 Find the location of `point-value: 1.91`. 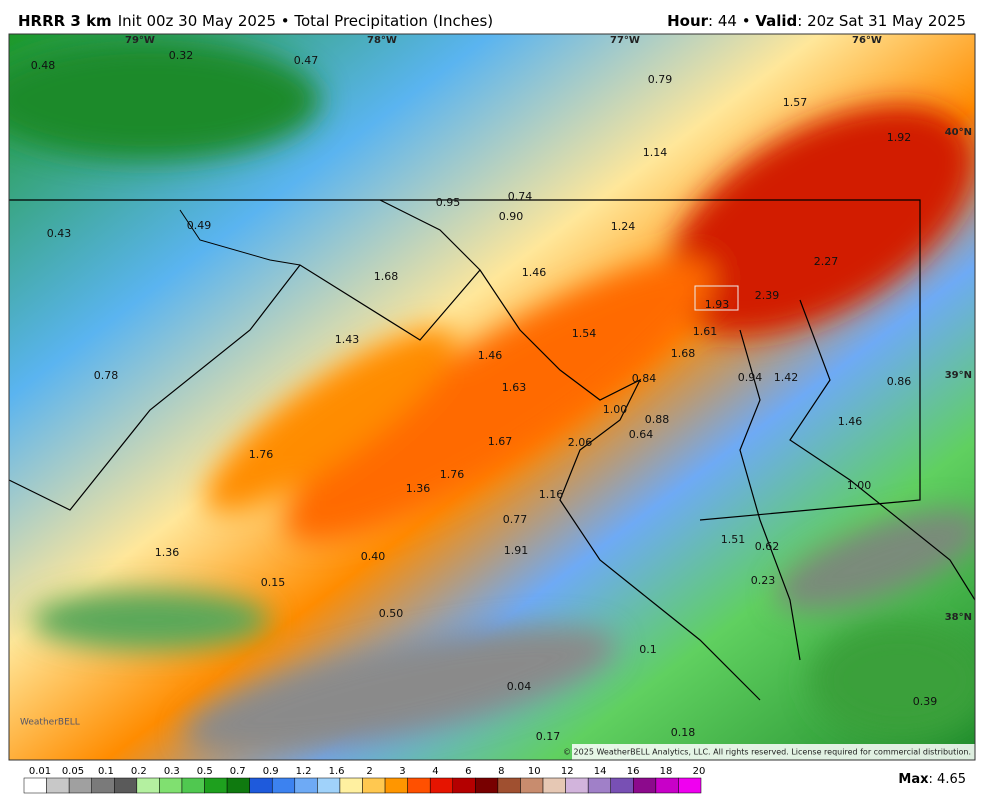

point-value: 1.91 is located at coordinates (516, 550).